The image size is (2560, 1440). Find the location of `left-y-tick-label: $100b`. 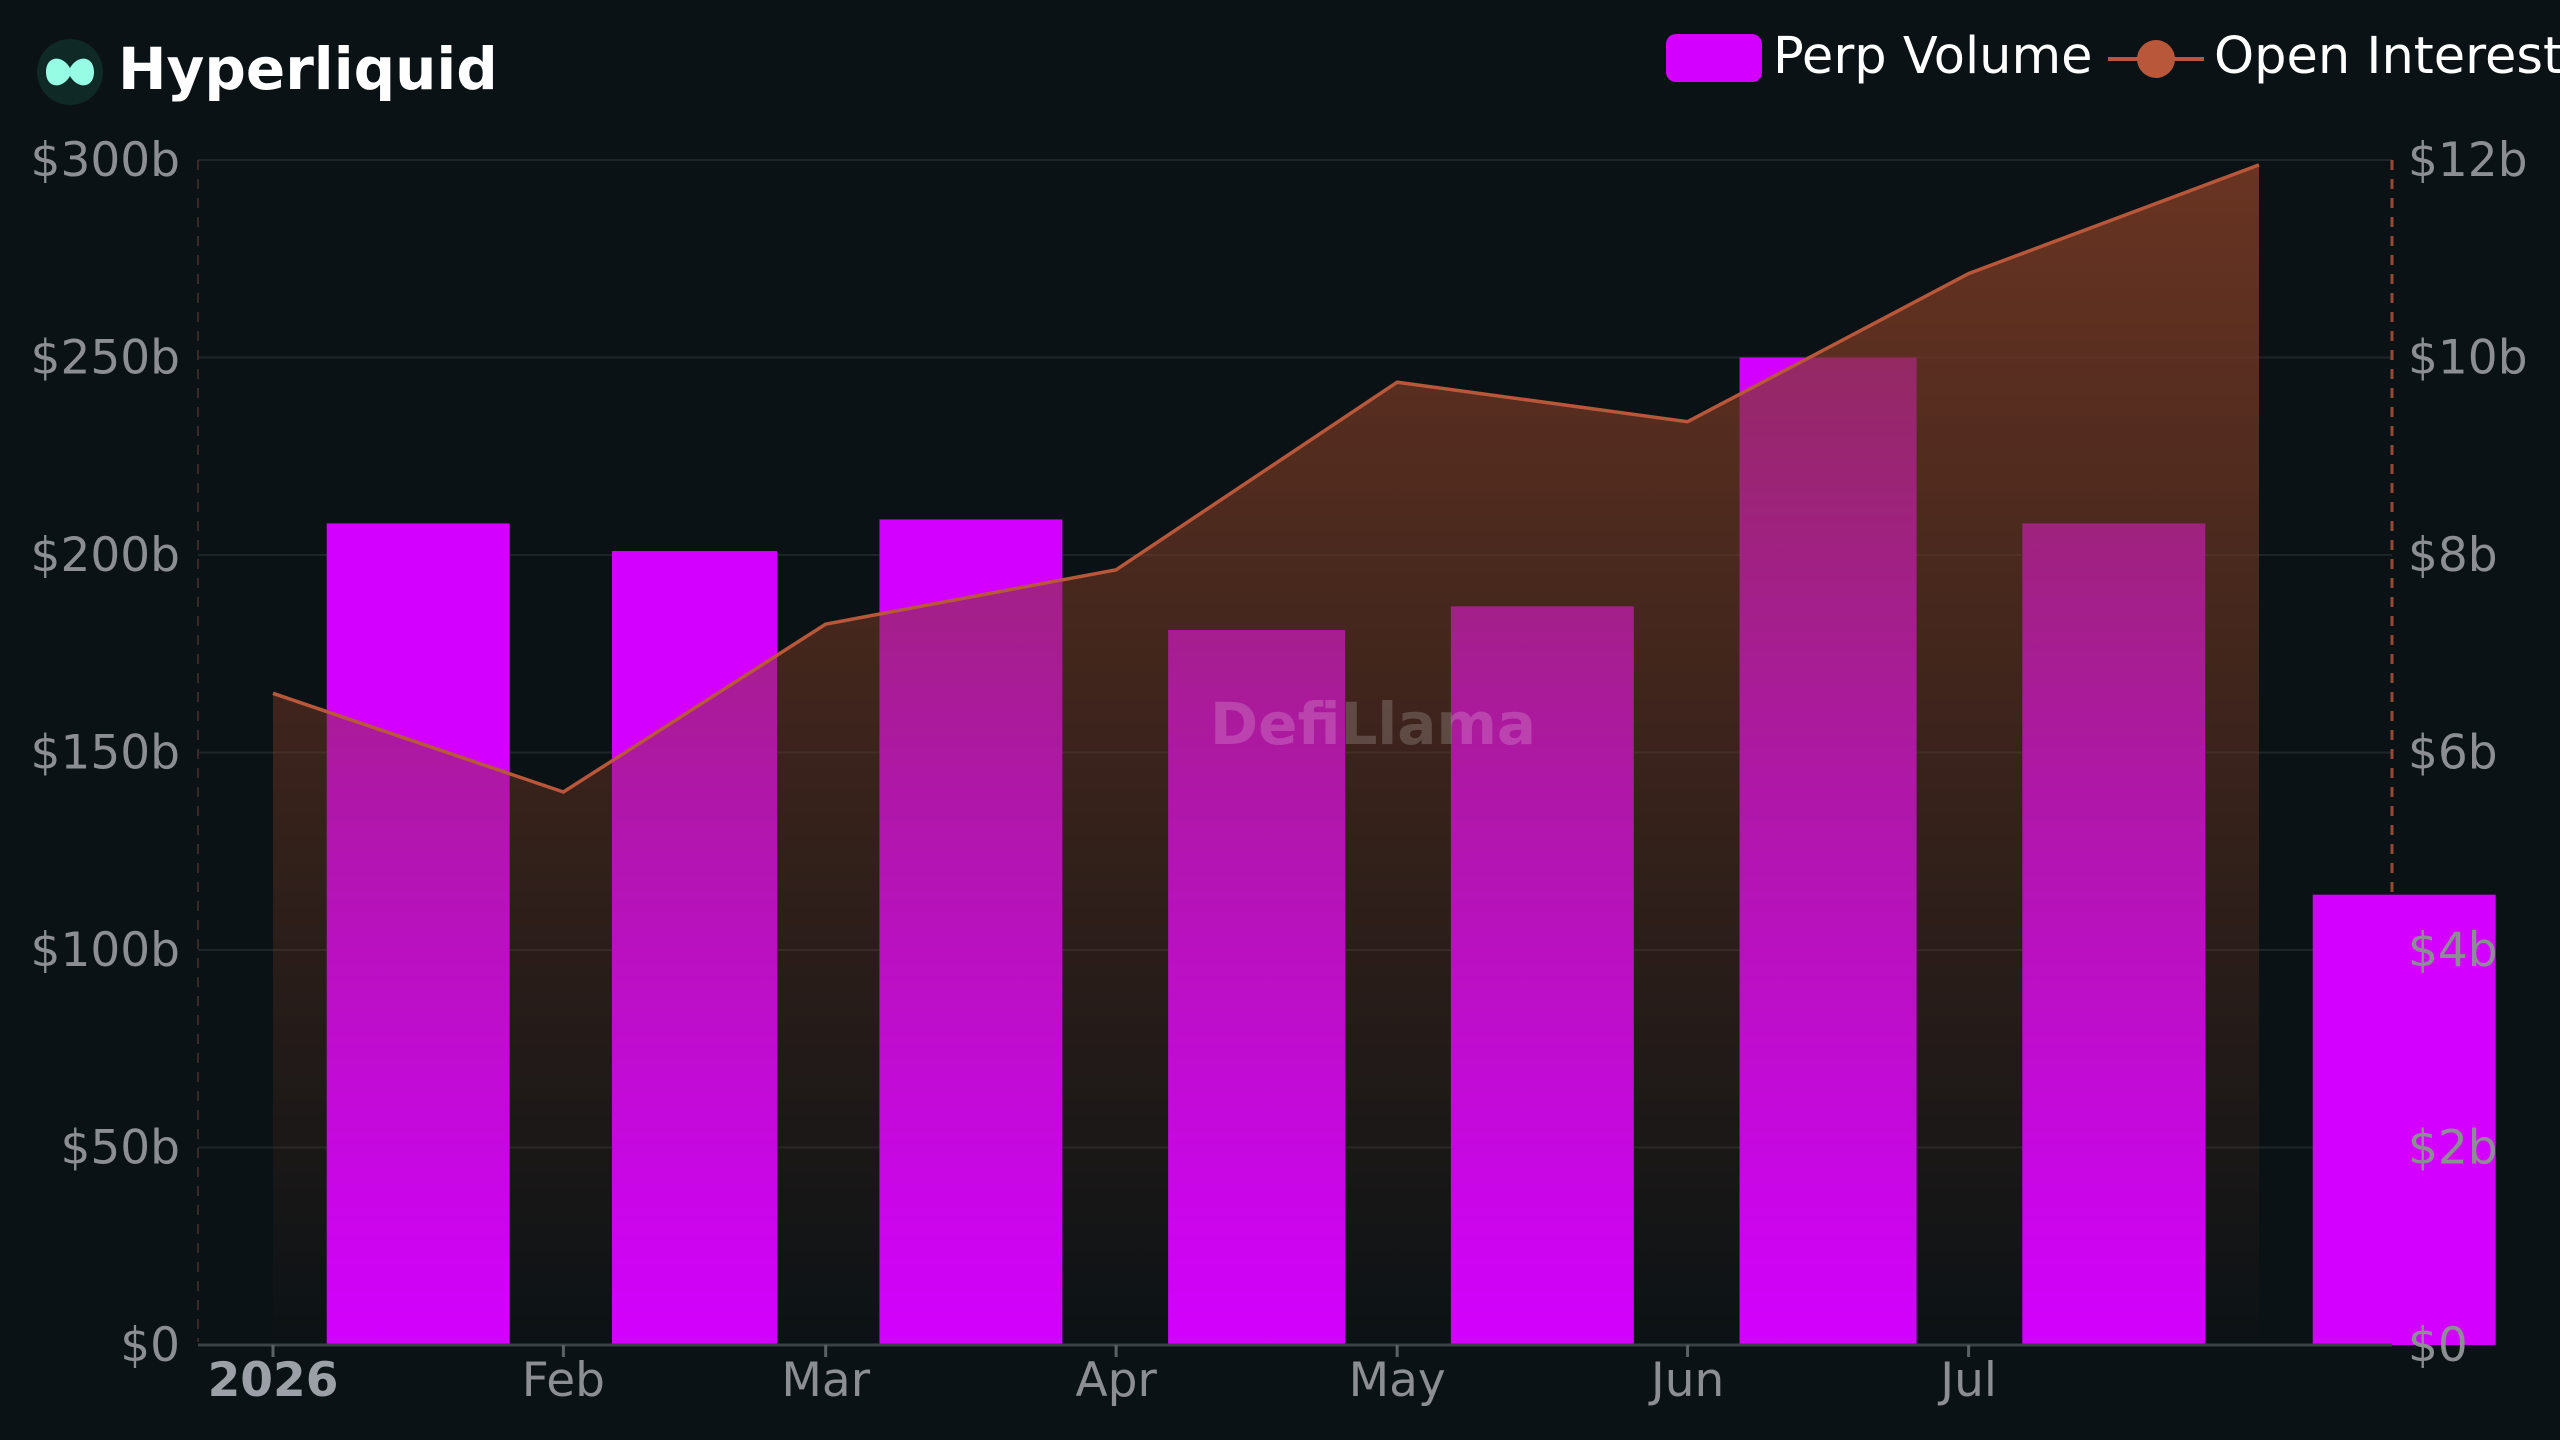

left-y-tick-label: $100b is located at coordinates (105, 950).